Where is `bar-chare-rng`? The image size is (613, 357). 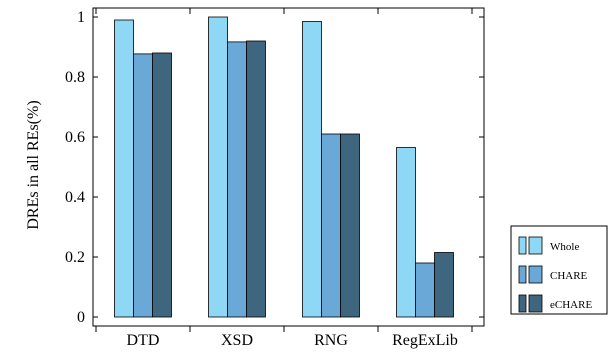 bar-chare-rng is located at coordinates (331, 225).